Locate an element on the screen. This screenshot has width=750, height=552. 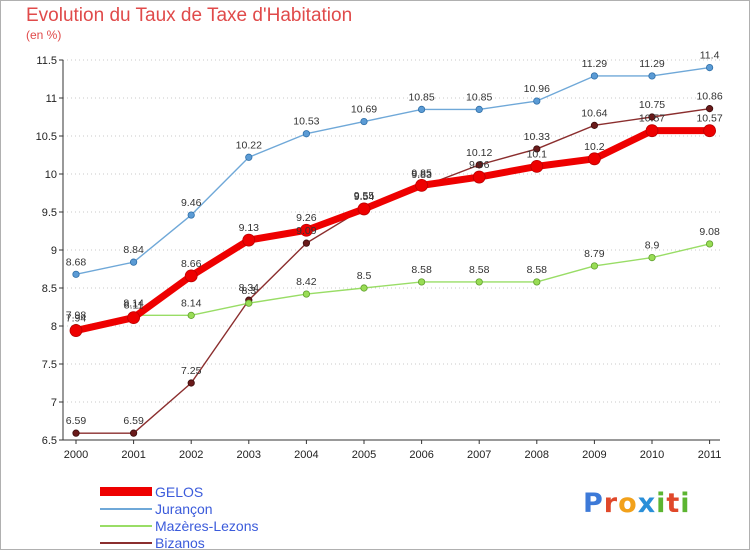
data-label-gelos: 8.11 is located at coordinates (134, 306).